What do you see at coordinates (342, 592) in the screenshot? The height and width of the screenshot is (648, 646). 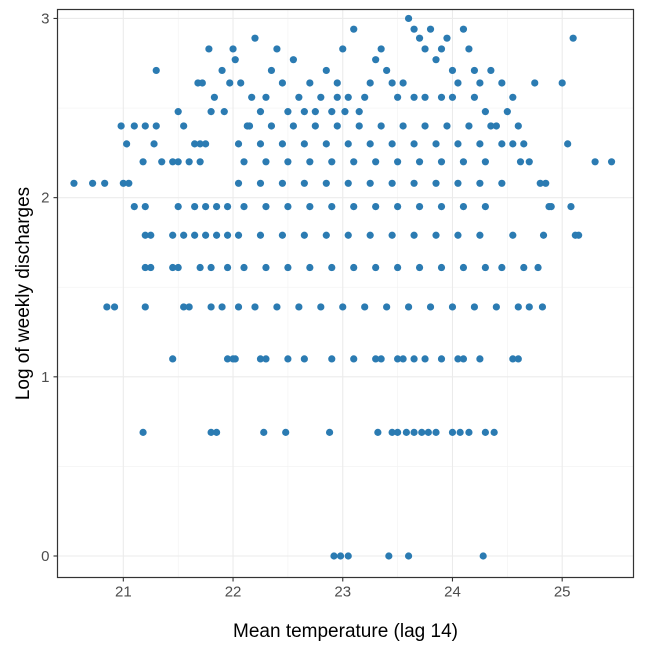 I see `x-tick-label: 23` at bounding box center [342, 592].